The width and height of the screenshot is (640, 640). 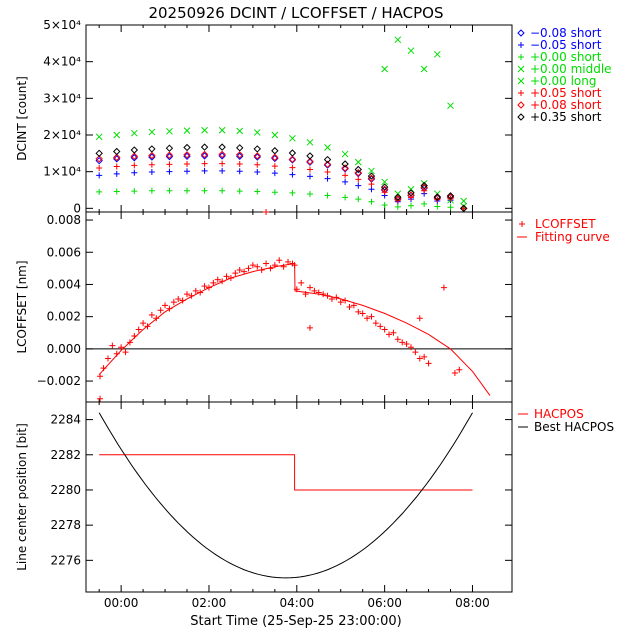 What do you see at coordinates (59, 381) in the screenshot?
I see `y-tick-label: −0.002` at bounding box center [59, 381].